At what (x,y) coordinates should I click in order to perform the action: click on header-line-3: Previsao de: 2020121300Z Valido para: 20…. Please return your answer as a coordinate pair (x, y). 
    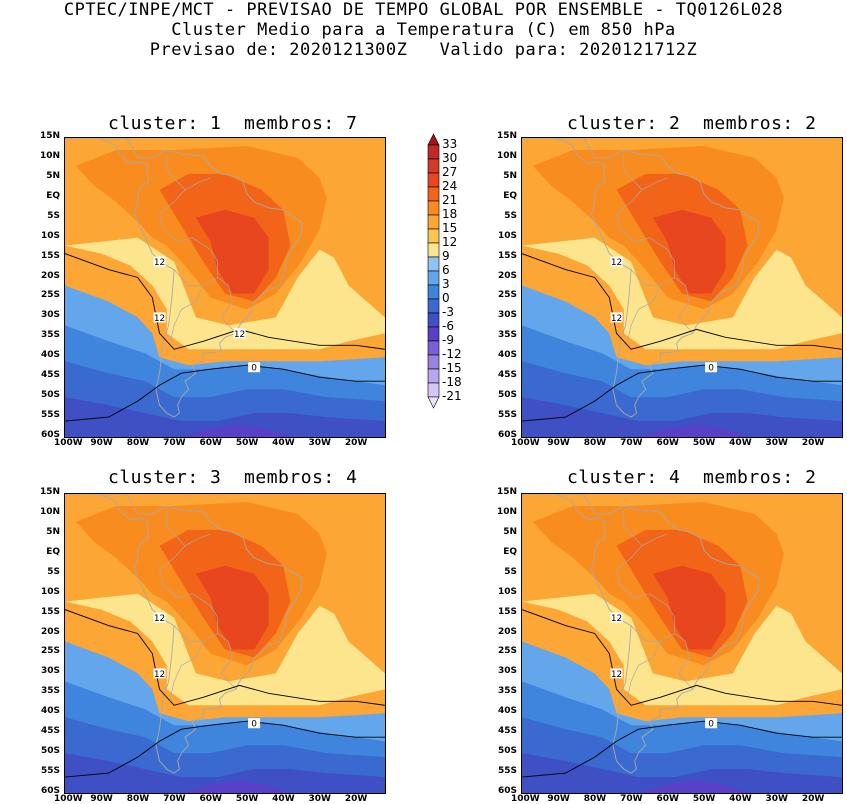
    Looking at the image, I should click on (423, 50).